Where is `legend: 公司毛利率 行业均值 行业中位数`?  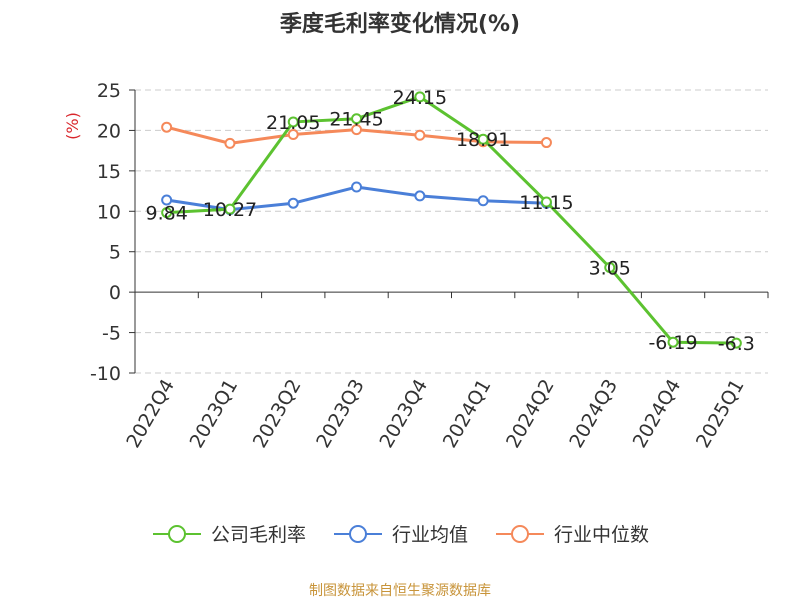 legend: 公司毛利率 行业均值 行业中位数 is located at coordinates (400, 533).